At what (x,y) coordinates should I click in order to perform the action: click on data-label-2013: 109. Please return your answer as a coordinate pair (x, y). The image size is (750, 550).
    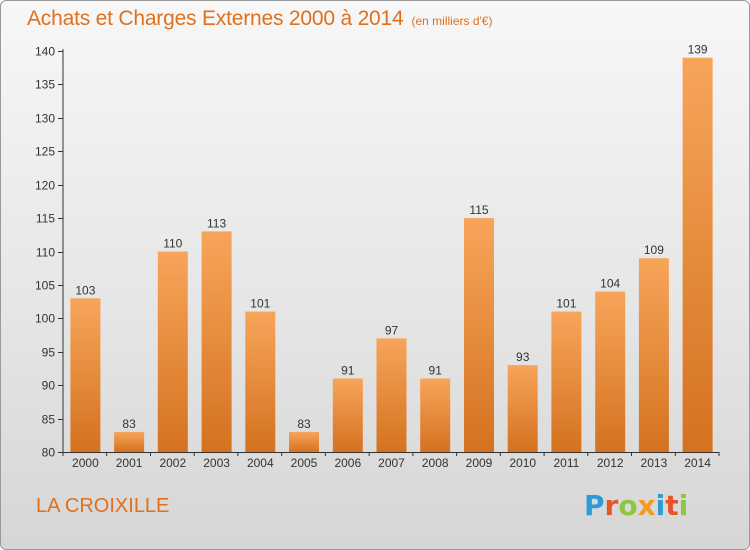
    Looking at the image, I should click on (654, 250).